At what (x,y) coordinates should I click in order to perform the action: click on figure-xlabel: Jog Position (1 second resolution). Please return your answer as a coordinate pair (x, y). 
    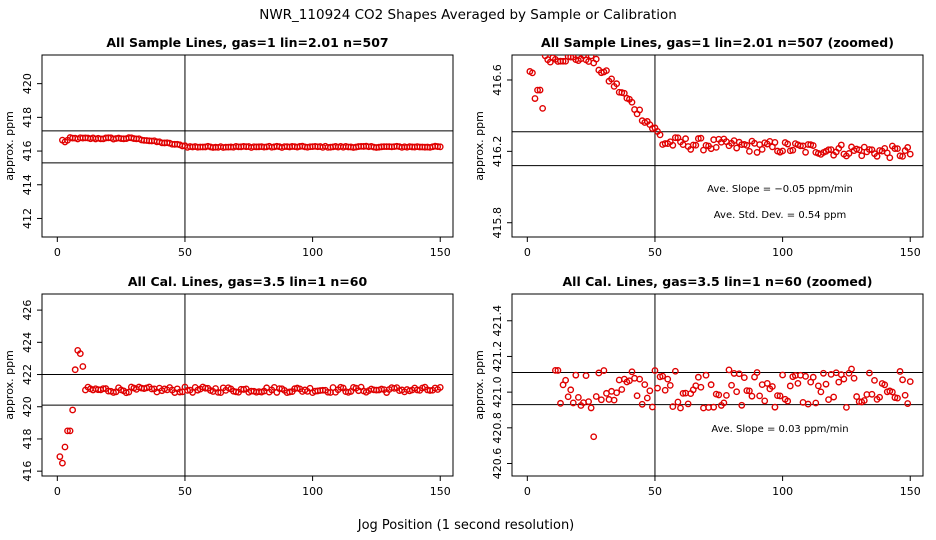
    Looking at the image, I should click on (466, 525).